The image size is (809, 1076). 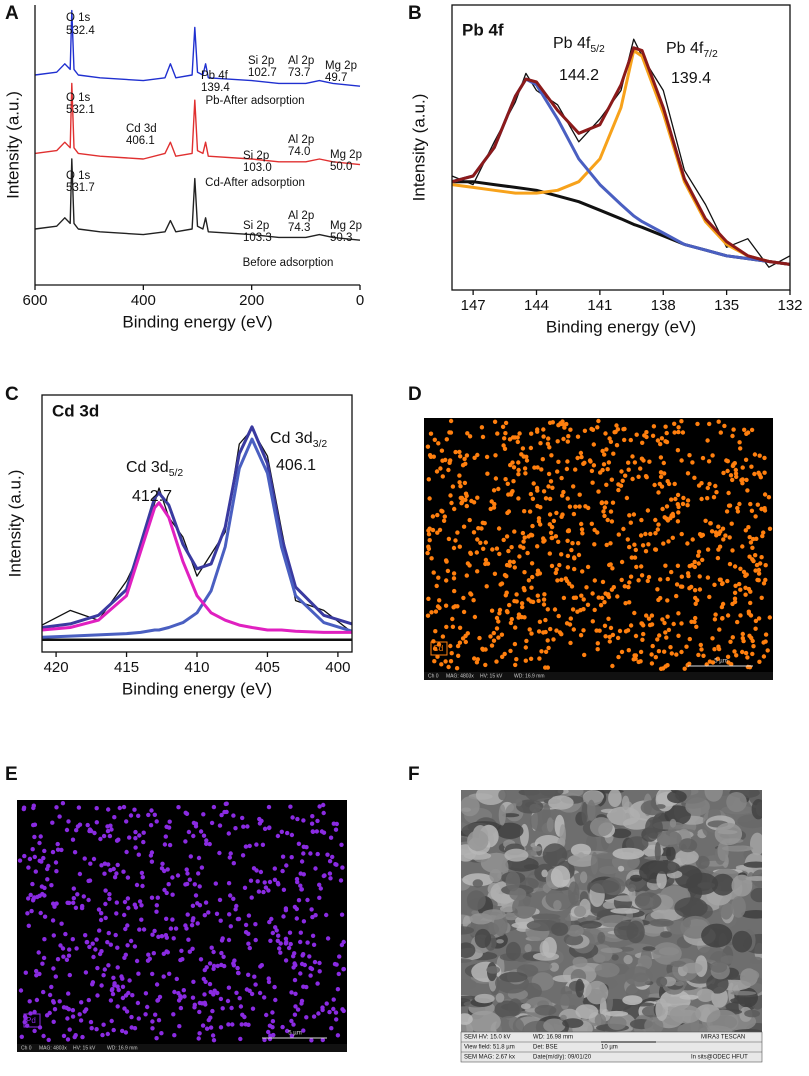 What do you see at coordinates (341, 167) in the screenshot?
I see `annotation: 50.0` at bounding box center [341, 167].